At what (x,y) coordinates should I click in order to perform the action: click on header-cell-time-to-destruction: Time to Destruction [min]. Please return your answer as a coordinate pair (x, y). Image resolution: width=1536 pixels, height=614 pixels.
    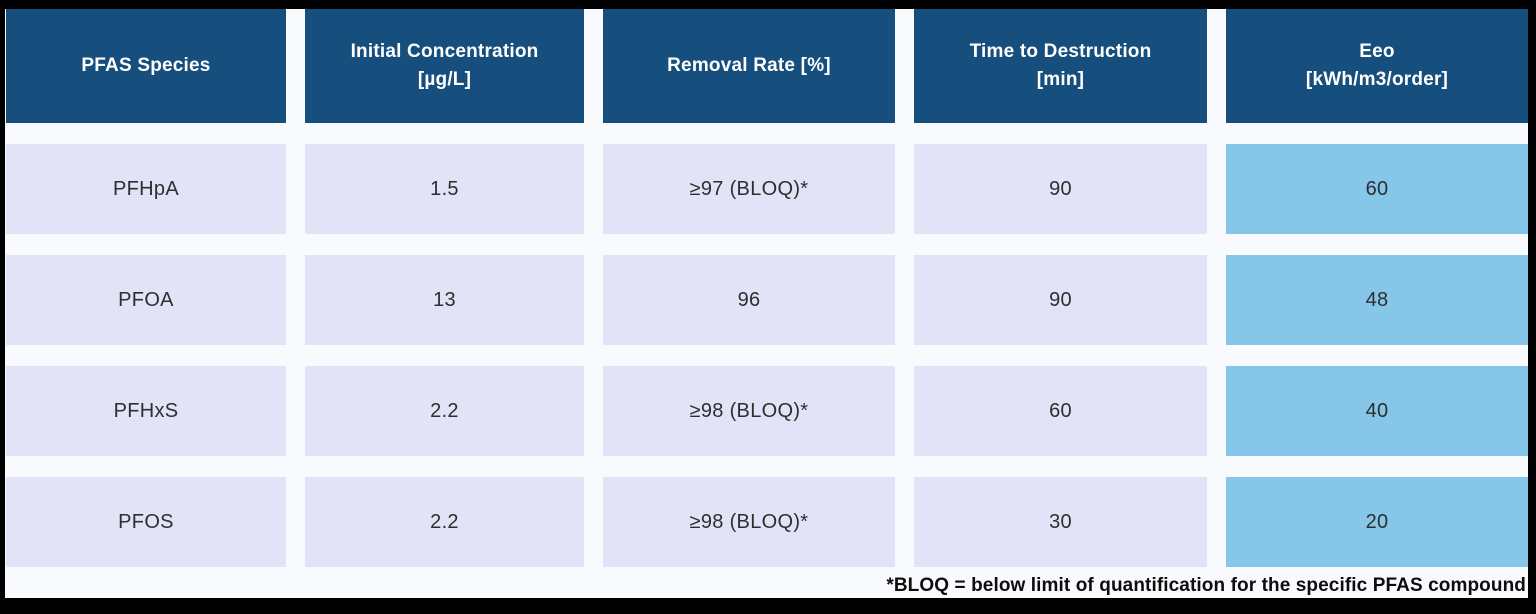
    Looking at the image, I should click on (1060, 66).